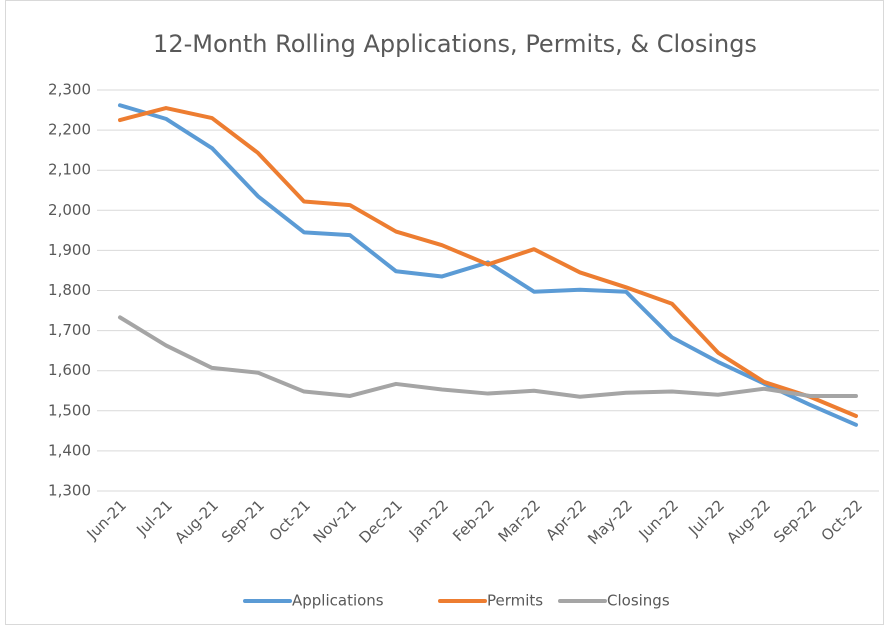 The image size is (889, 630). I want to click on y-tick-label: 2,300, so click(69, 90).